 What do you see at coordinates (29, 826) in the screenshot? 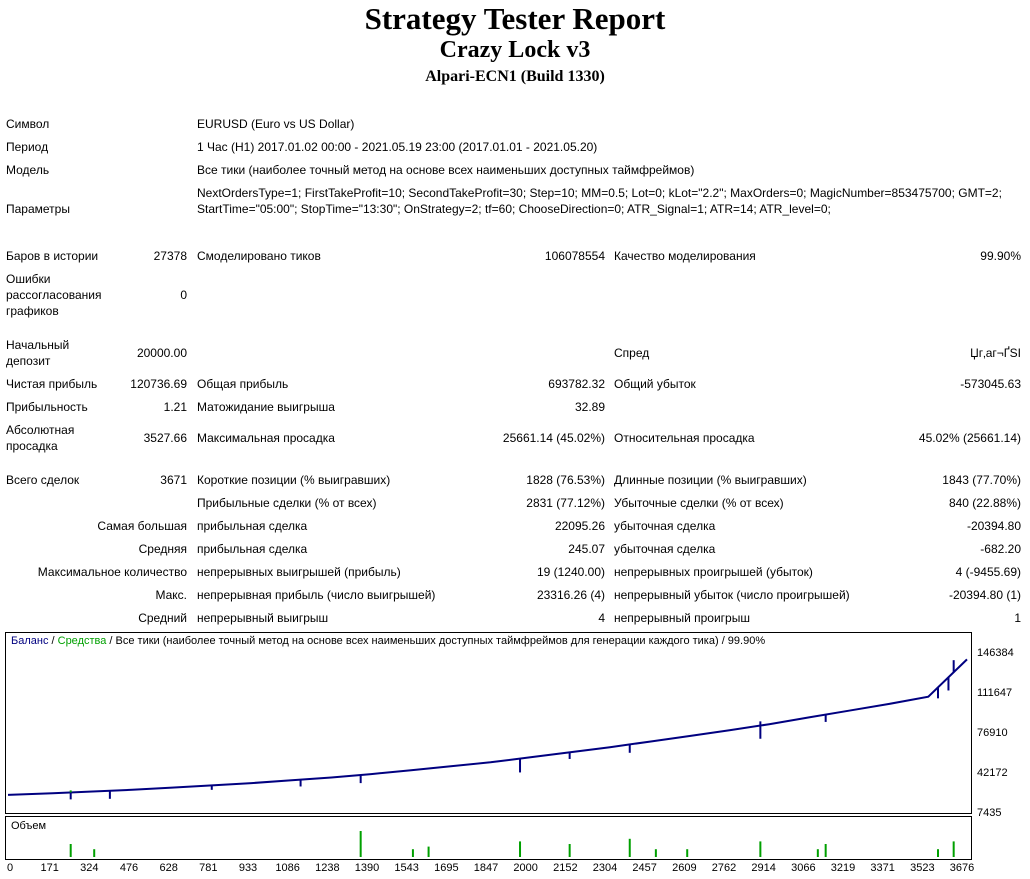
I see `volume-label: Объем` at bounding box center [29, 826].